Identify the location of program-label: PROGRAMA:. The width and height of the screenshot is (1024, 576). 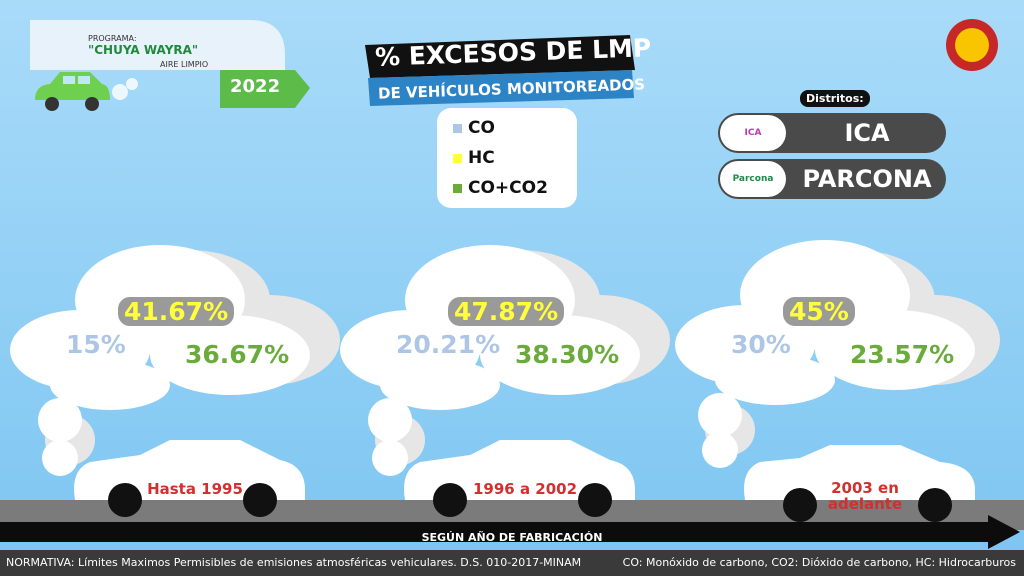
(112, 38).